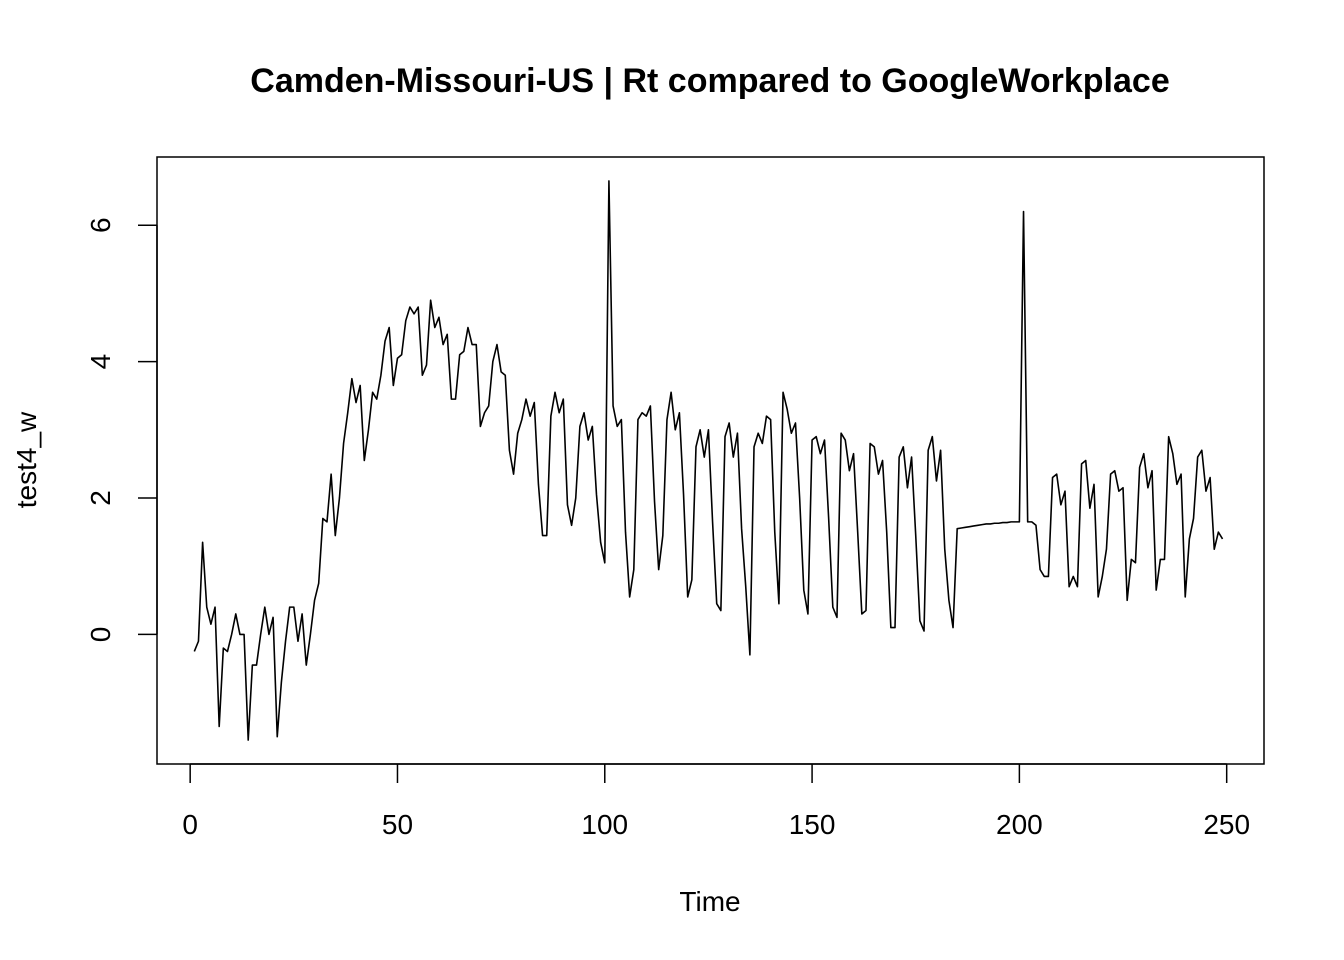 The image size is (1344, 960). I want to click on x-tick-label: 100, so click(604, 824).